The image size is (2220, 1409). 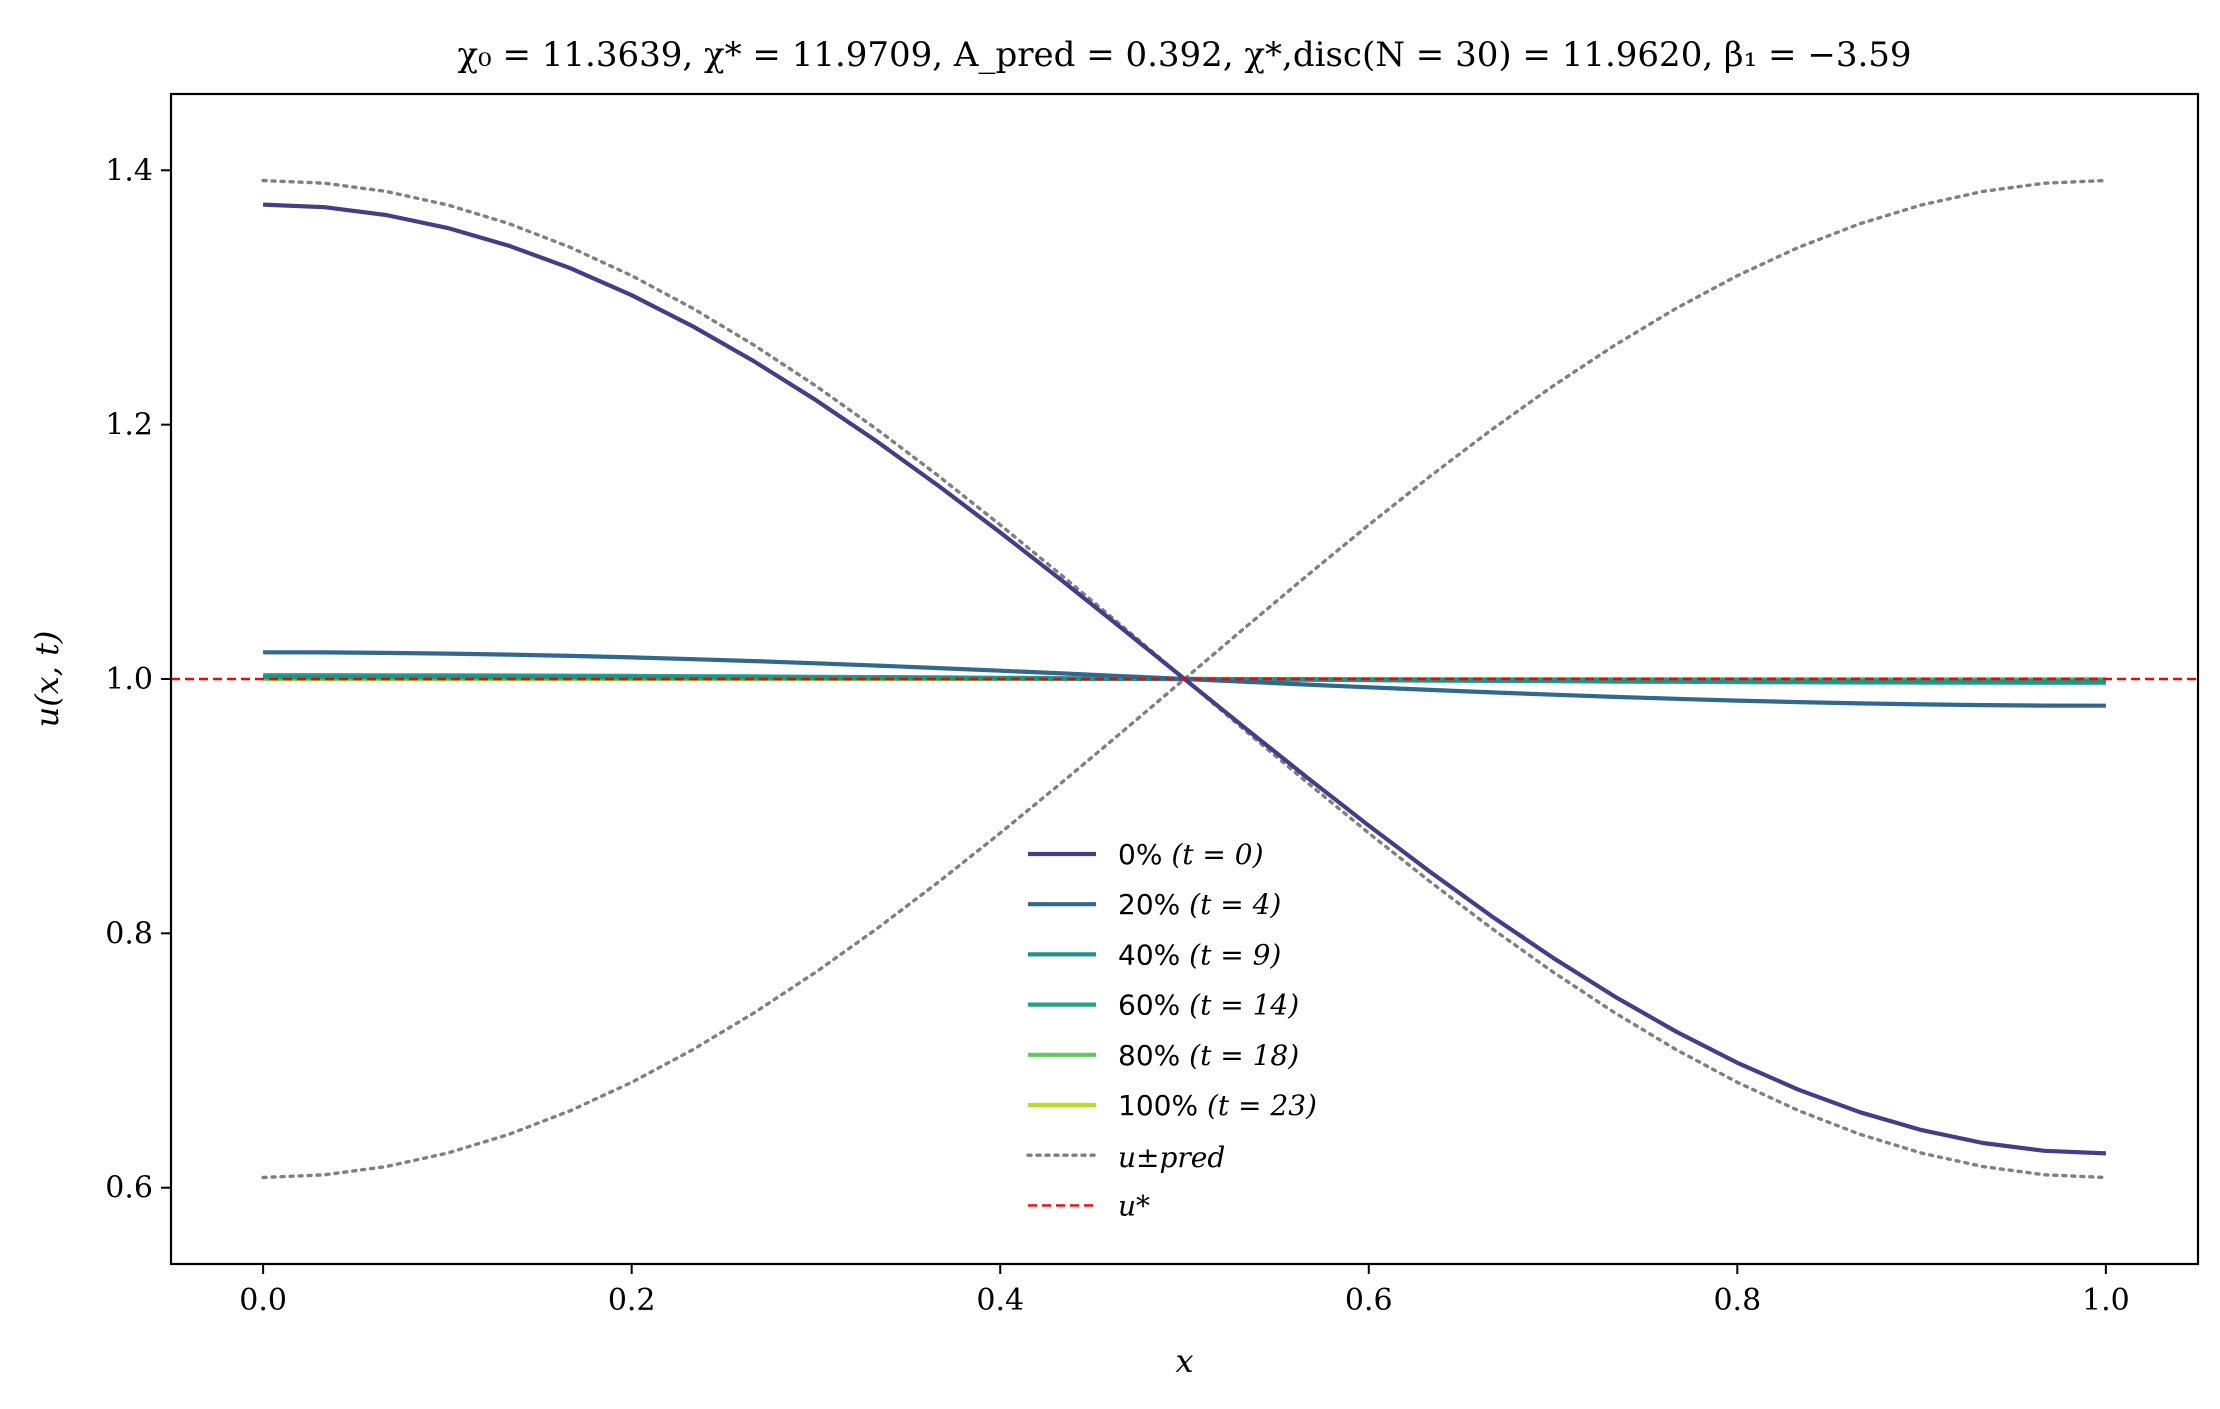 What do you see at coordinates (1134, 1205) in the screenshot?
I see `legend-label: u*` at bounding box center [1134, 1205].